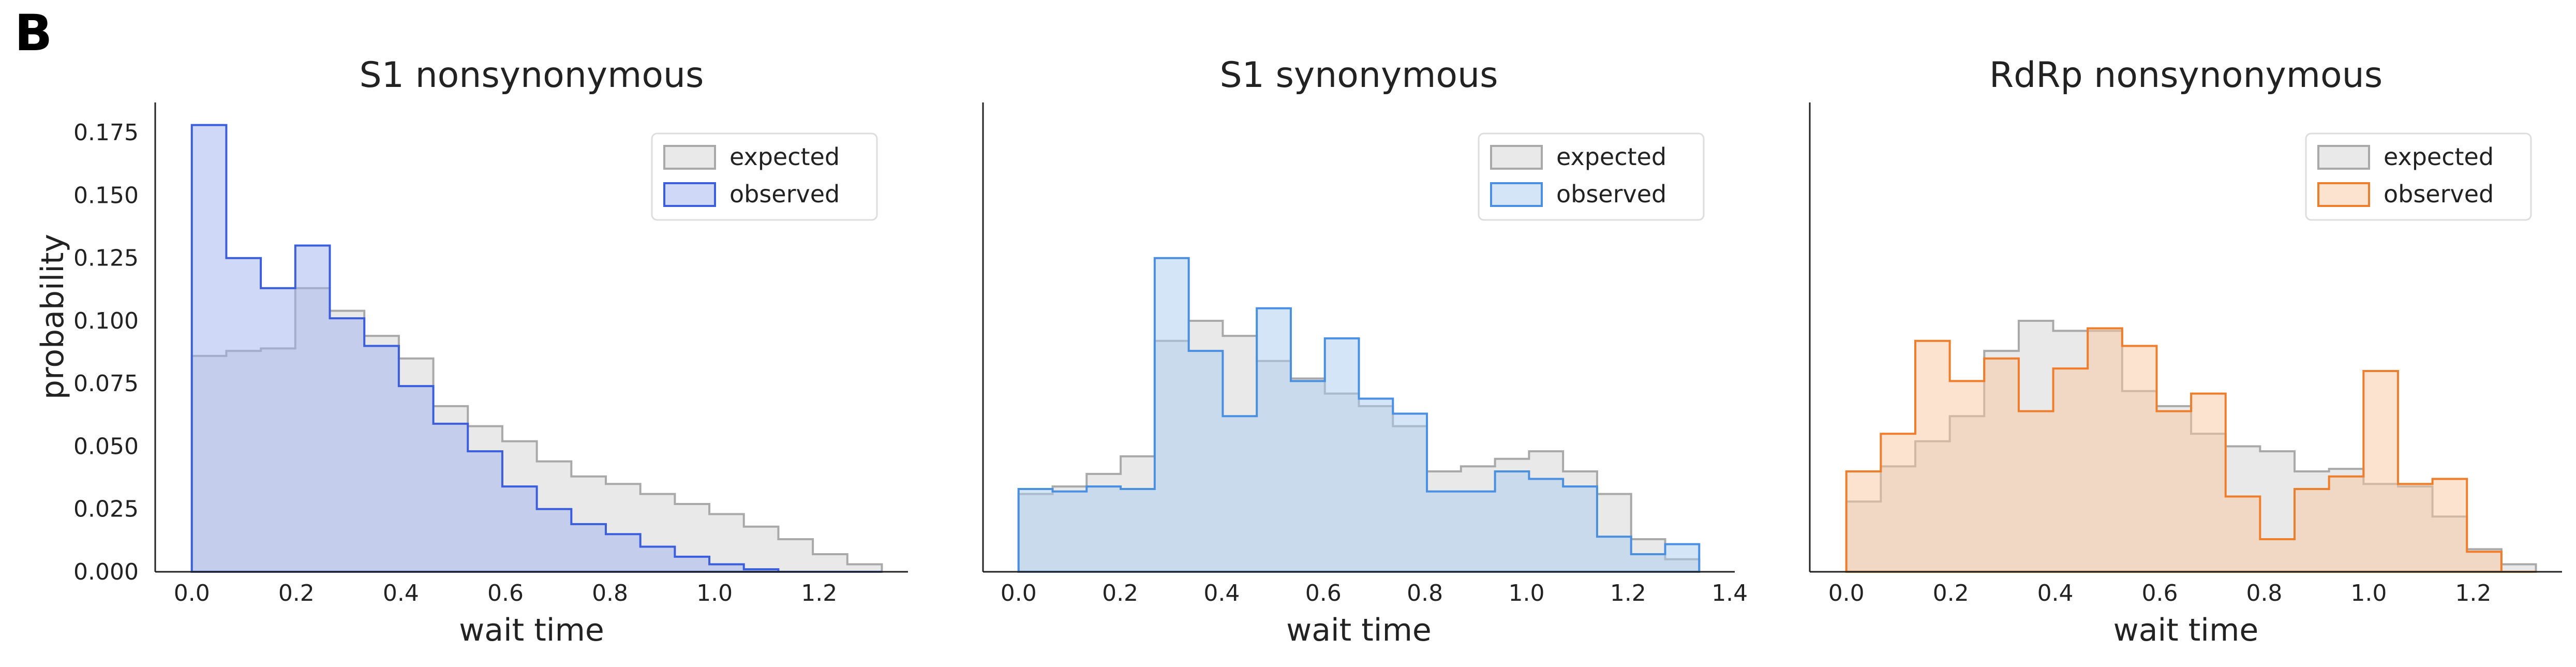  What do you see at coordinates (33, 33) in the screenshot?
I see `panel-letter: B` at bounding box center [33, 33].